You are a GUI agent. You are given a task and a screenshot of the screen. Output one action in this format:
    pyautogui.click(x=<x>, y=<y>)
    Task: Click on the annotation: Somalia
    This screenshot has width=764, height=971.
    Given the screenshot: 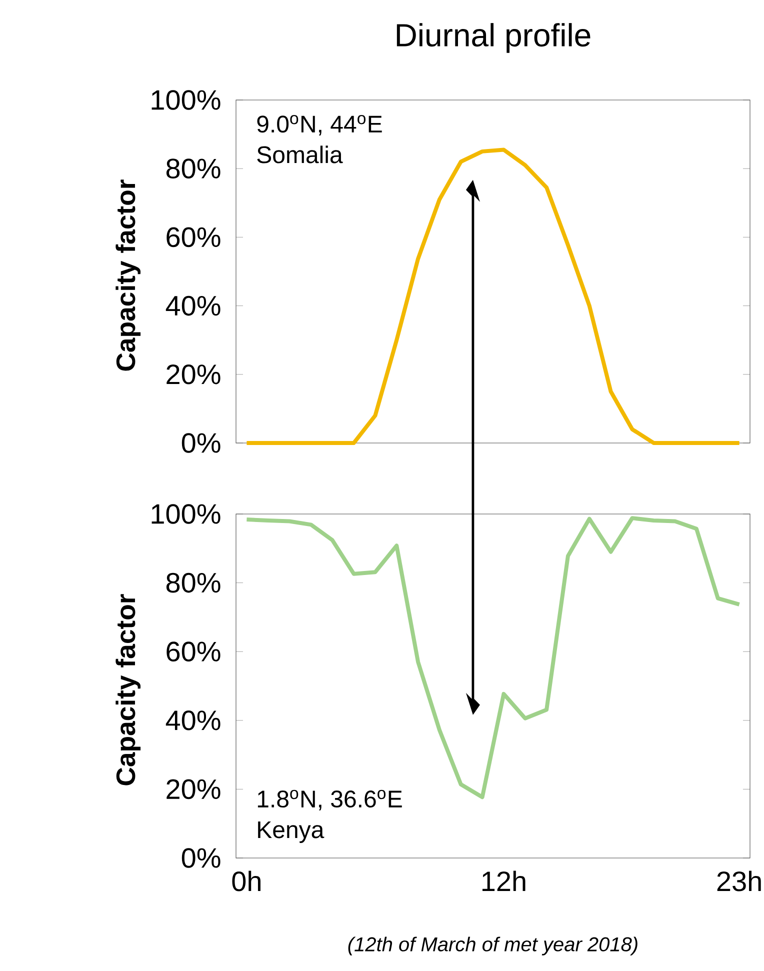 What is the action you would take?
    pyautogui.click(x=300, y=155)
    